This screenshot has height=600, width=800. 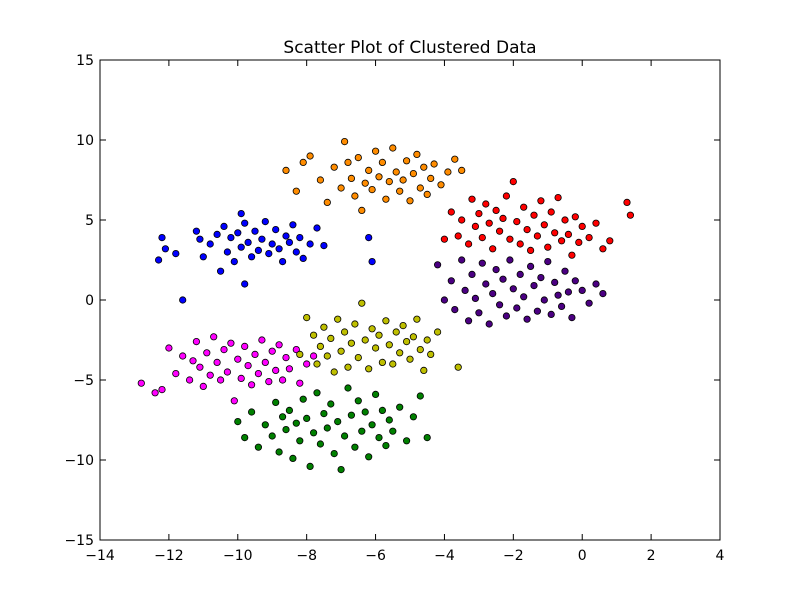 I want to click on x-tick-label: −10, so click(x=238, y=556).